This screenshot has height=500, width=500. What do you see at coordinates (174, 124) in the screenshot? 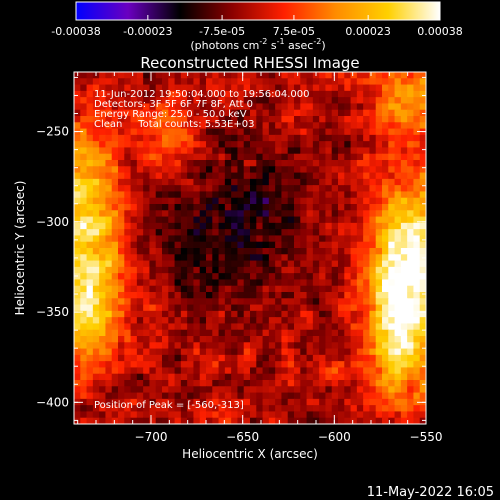
I see `annotation-counts: Clean Total counts: 5.53E+03` at bounding box center [174, 124].